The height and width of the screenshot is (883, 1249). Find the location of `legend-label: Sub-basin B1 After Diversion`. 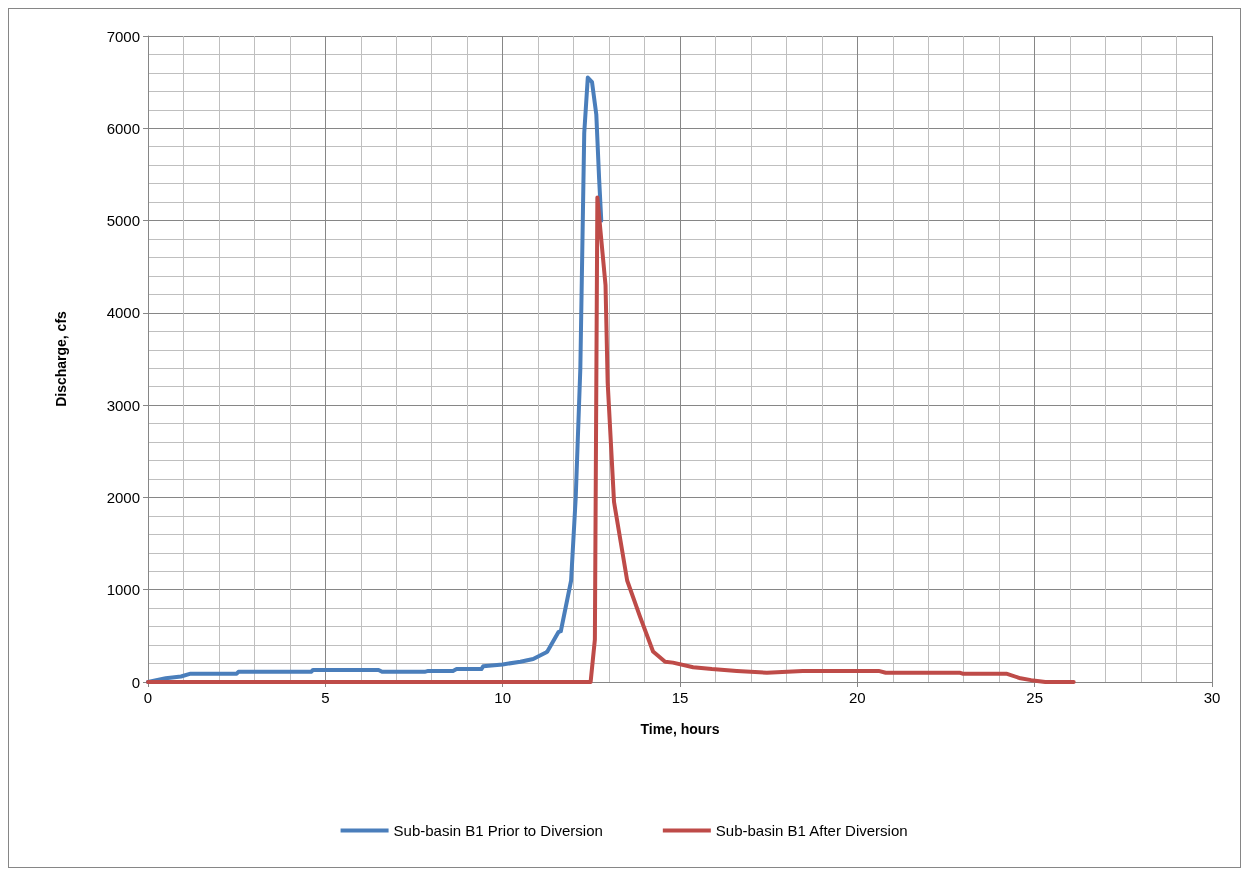

legend-label: Sub-basin B1 After Diversion is located at coordinates (811, 830).